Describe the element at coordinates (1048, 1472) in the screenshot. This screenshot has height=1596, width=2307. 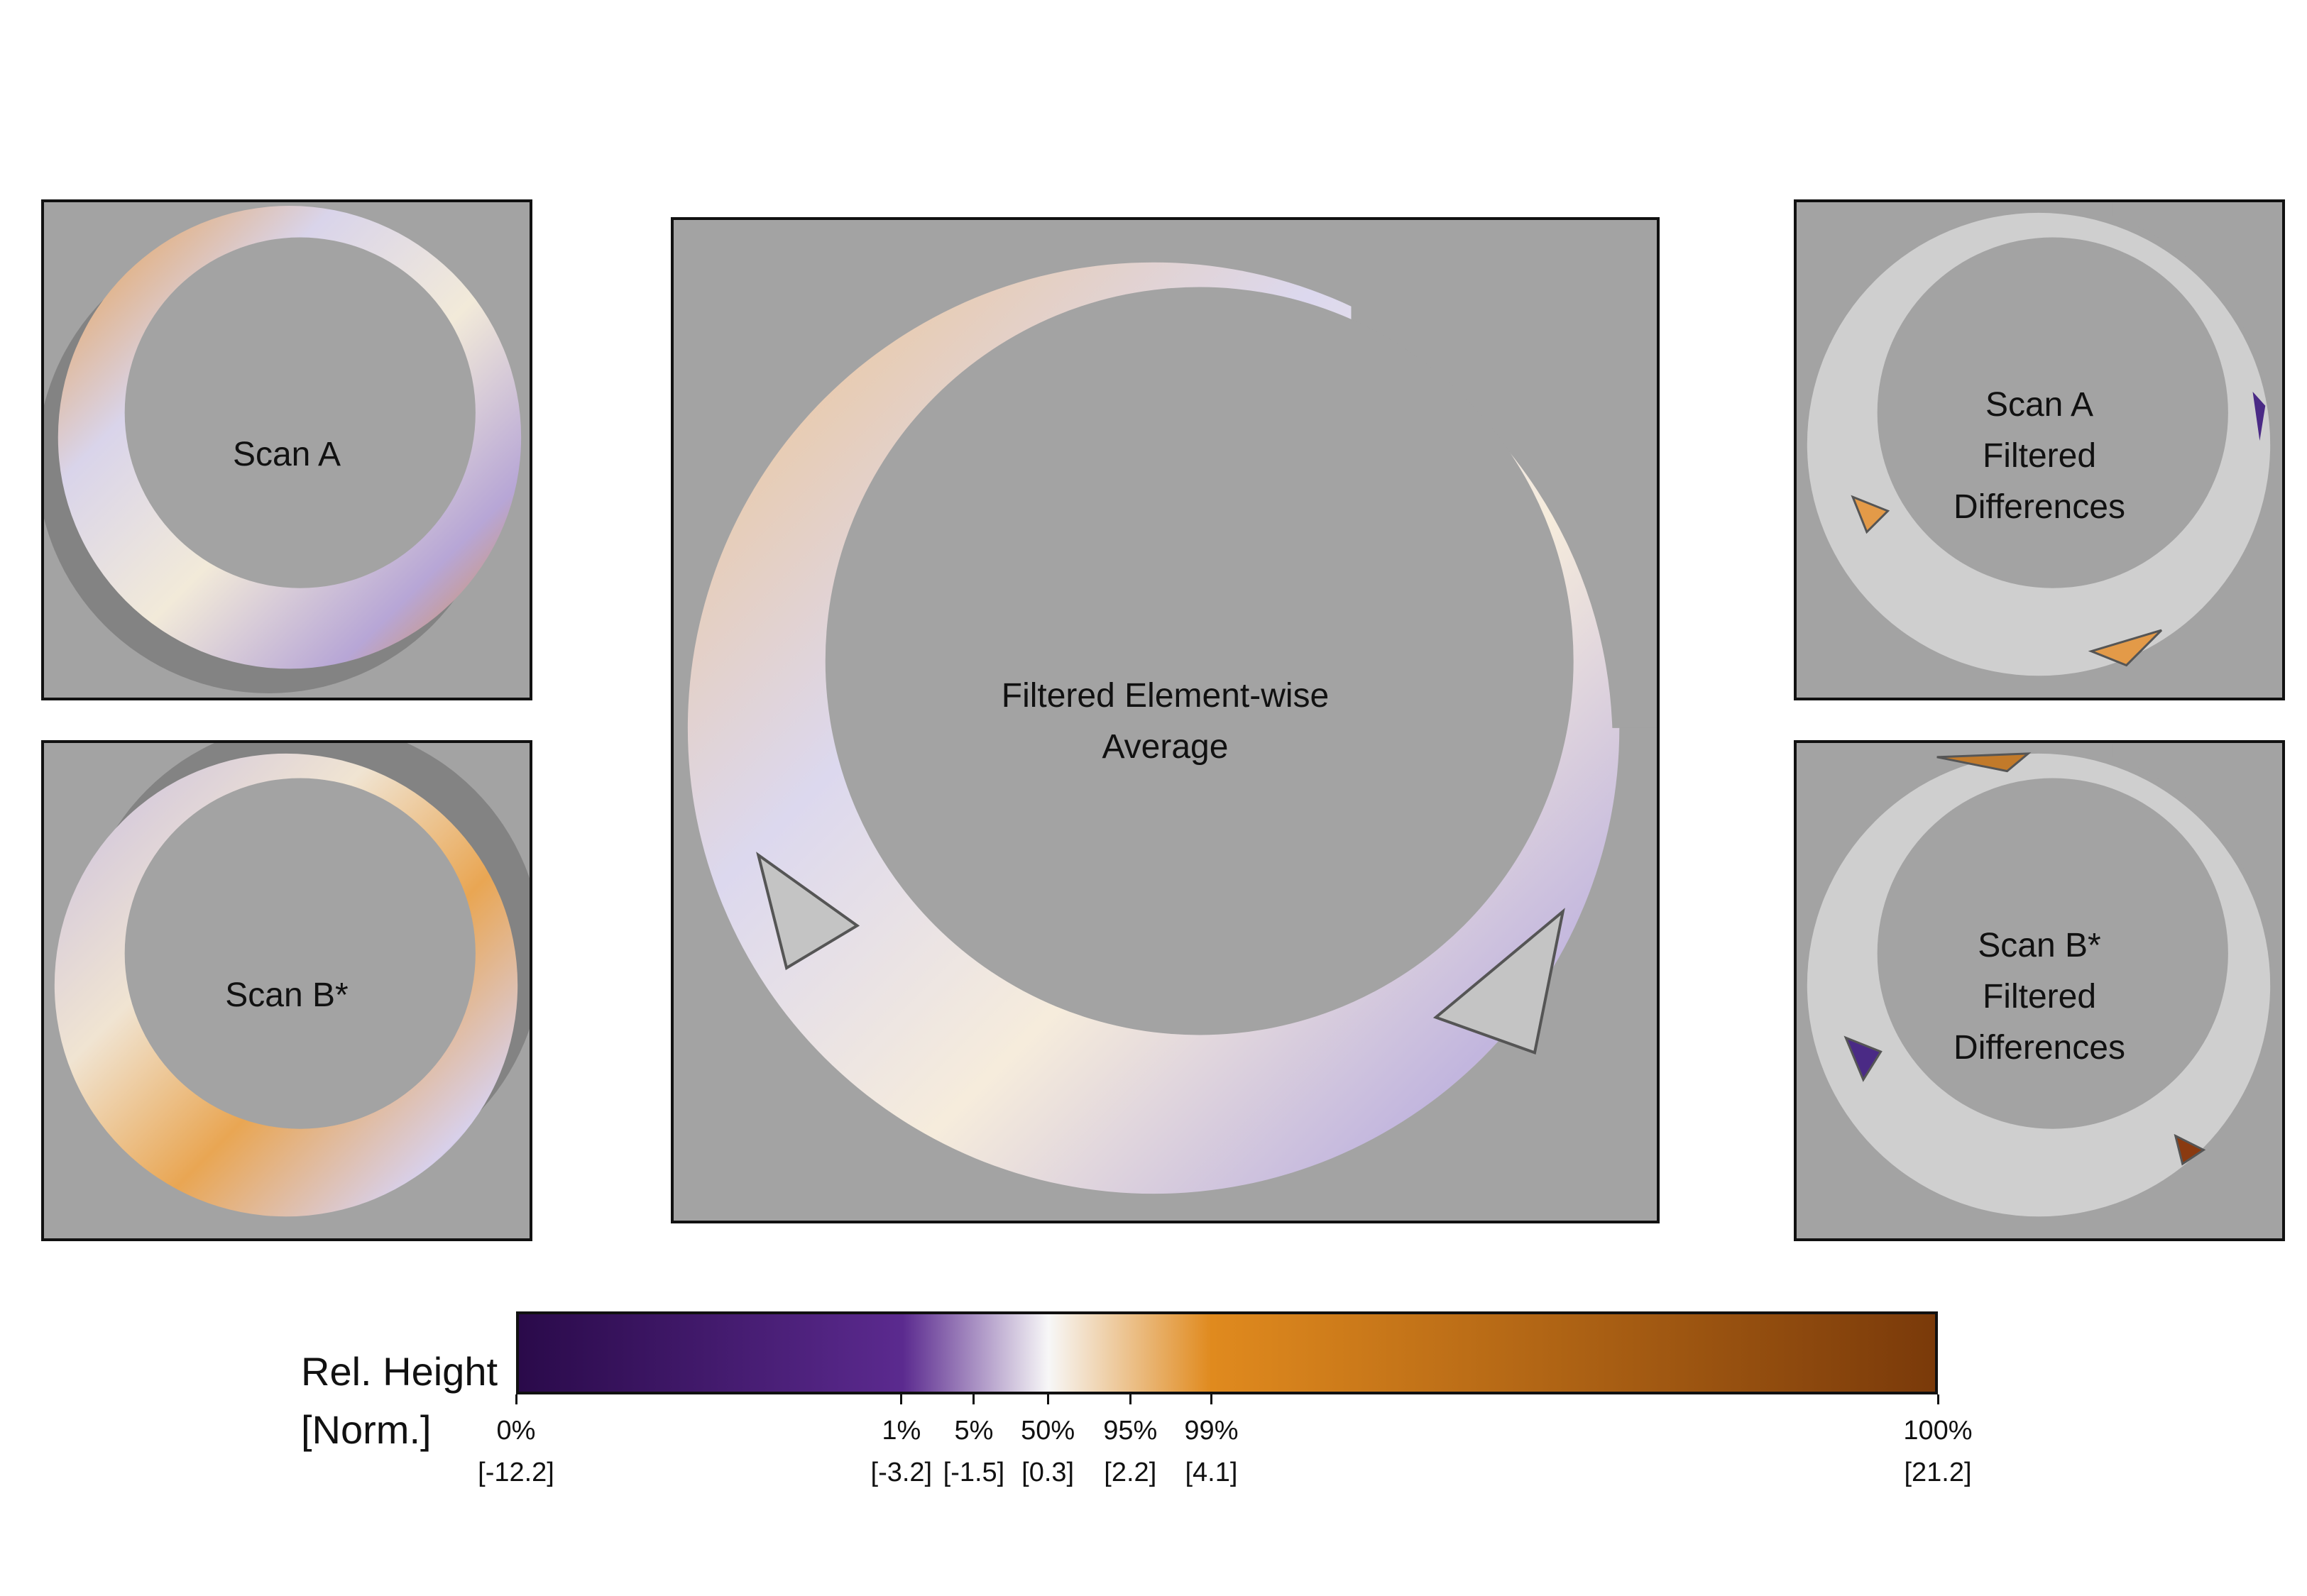
I see `colorbar-tick-value: [0.3]` at that location.